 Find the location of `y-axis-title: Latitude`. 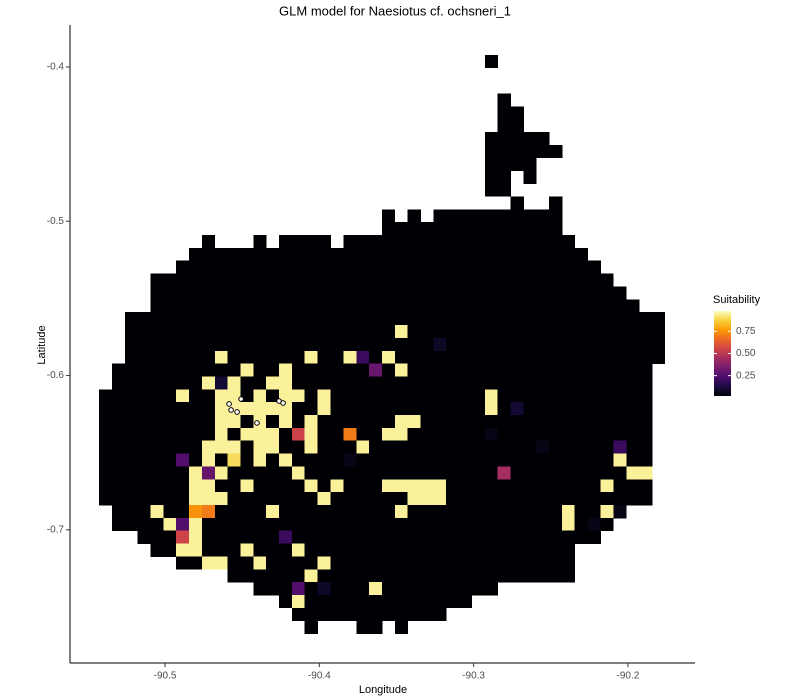

y-axis-title: Latitude is located at coordinates (42, 344).